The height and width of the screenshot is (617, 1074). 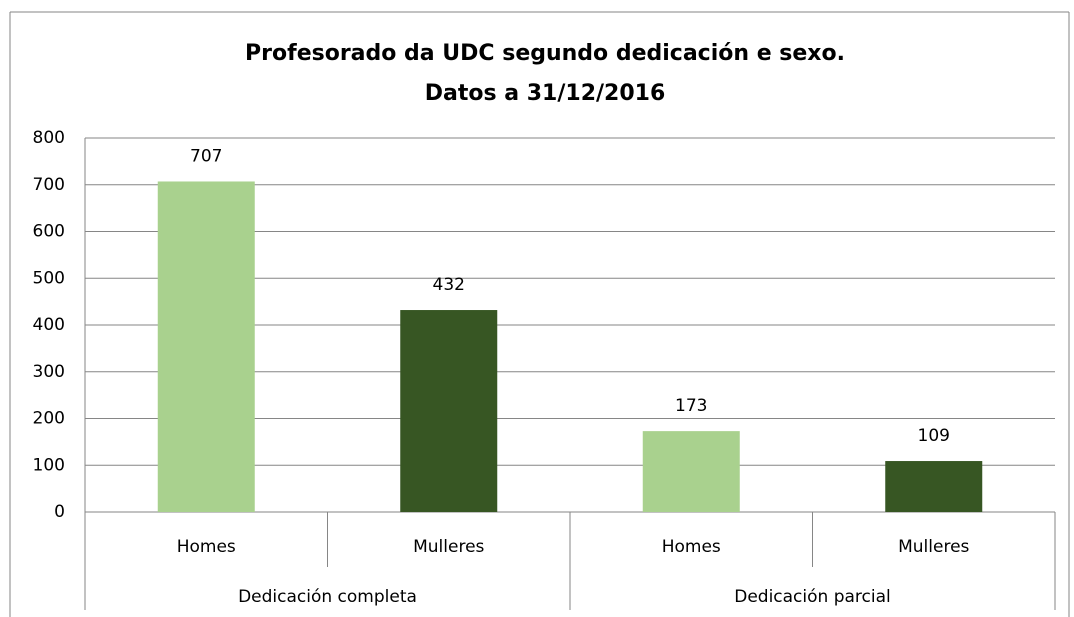 I want to click on y-tick-label: 800, so click(x=49, y=138).